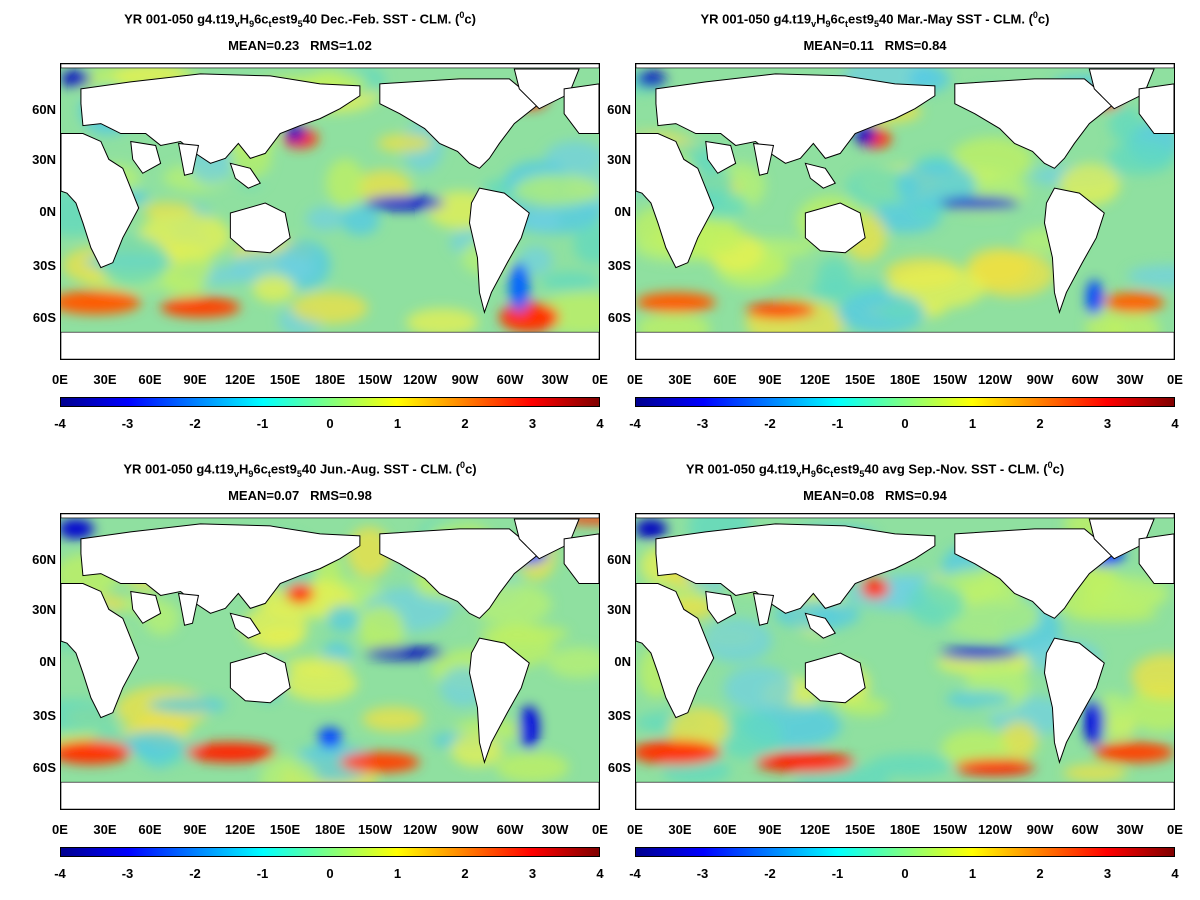  I want to click on colorbar-tick-label: -4, so click(635, 423).